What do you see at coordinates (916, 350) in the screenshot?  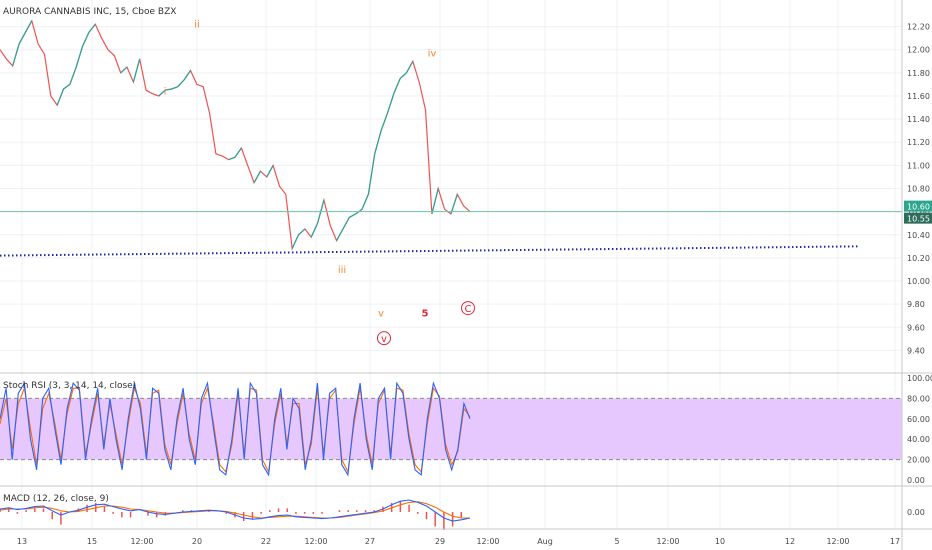 I see `price-tick-label: 9.40` at bounding box center [916, 350].